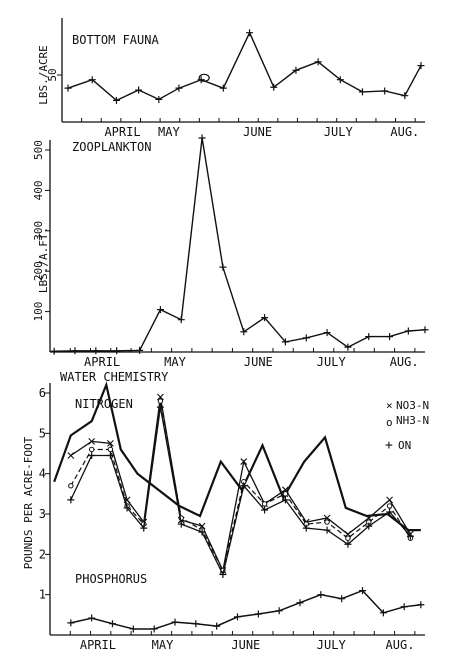  What do you see at coordinates (38, 190) in the screenshot?
I see `y-tick-label: 400` at bounding box center [38, 190].